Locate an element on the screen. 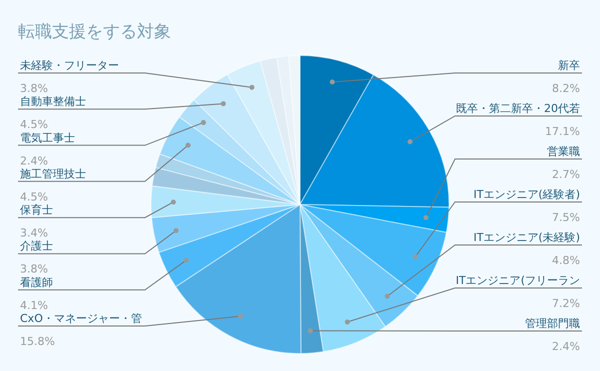  slice-label: 施工管理技士 is located at coordinates (53, 173).